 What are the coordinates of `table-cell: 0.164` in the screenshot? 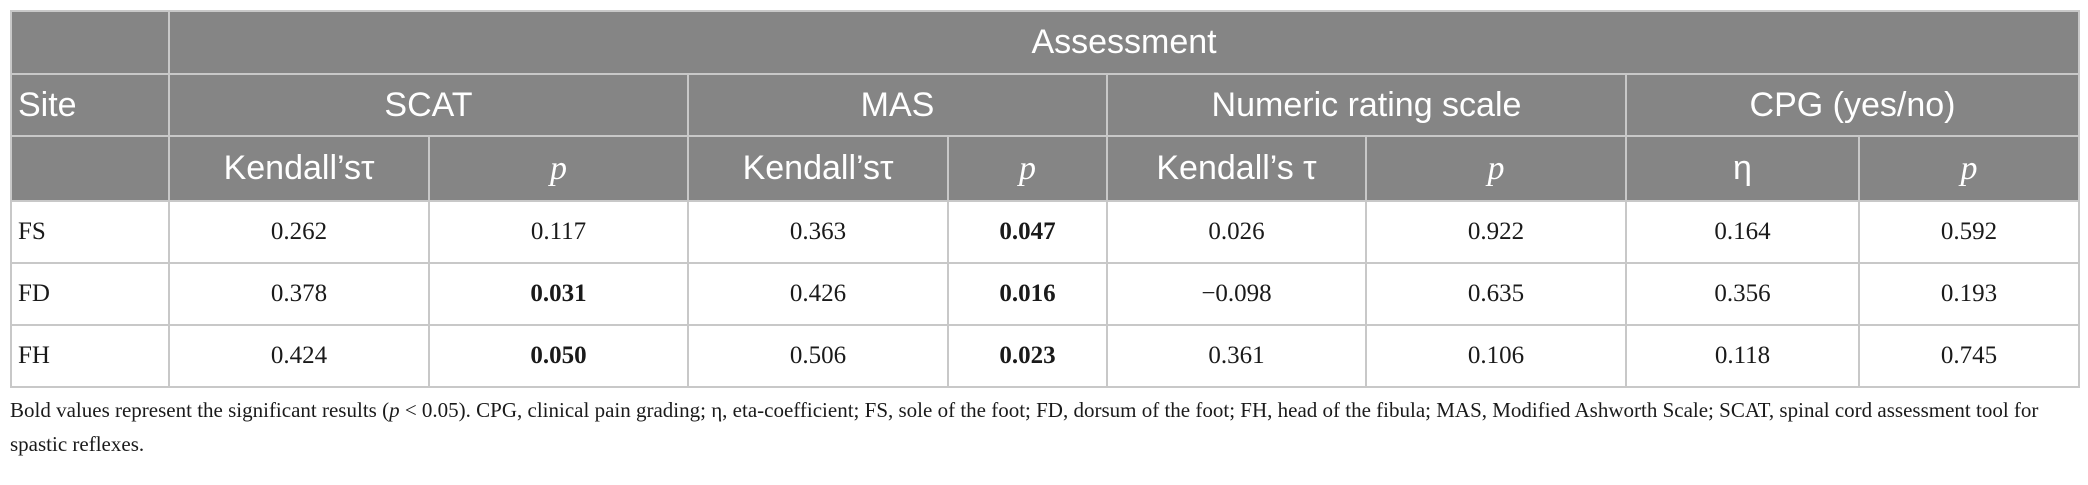 It's located at (1742, 232).